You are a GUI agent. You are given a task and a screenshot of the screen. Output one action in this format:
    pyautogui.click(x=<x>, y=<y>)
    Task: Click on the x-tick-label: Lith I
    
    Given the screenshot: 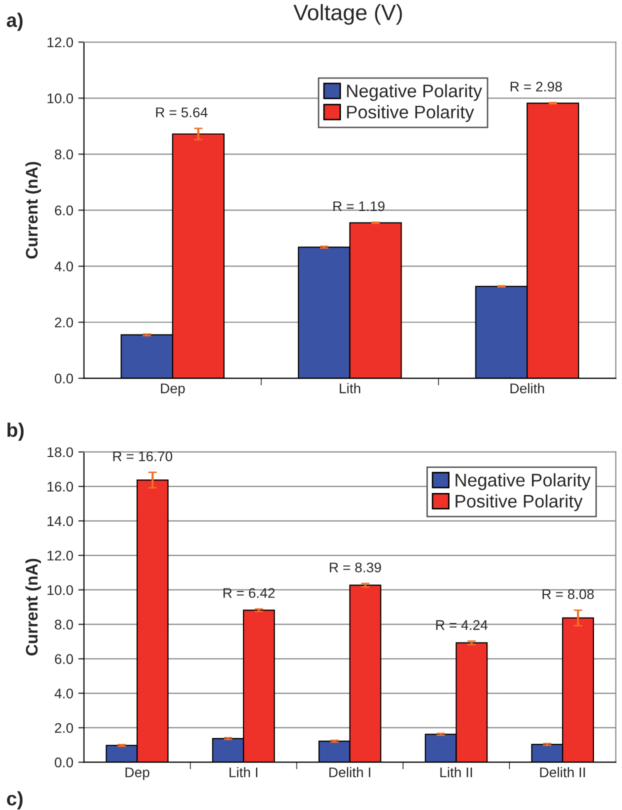 What is the action you would take?
    pyautogui.click(x=244, y=772)
    